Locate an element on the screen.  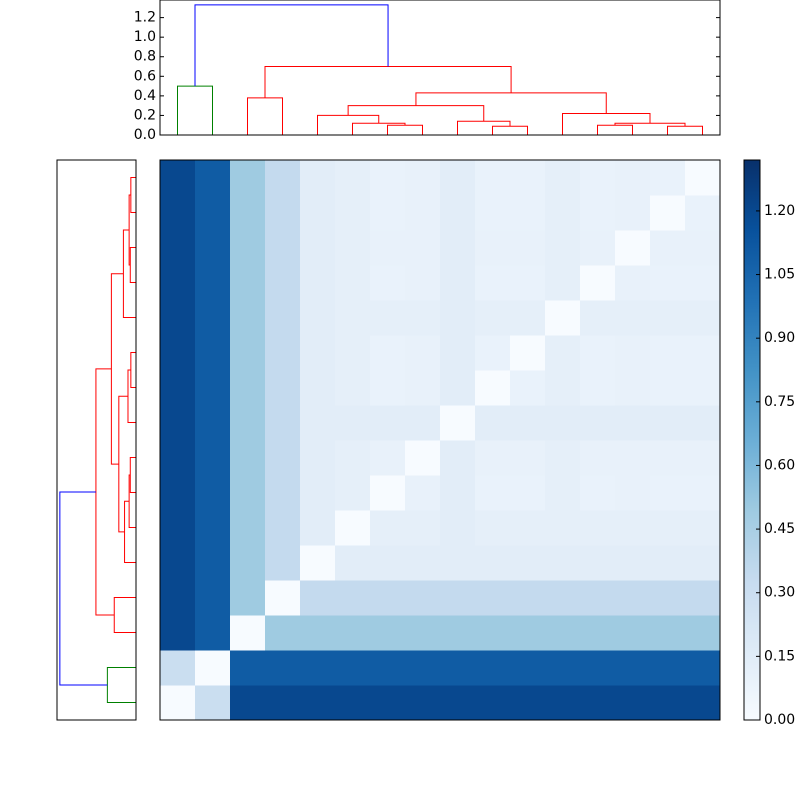
colorbar-tick-label: 0.15 is located at coordinates (779, 656).